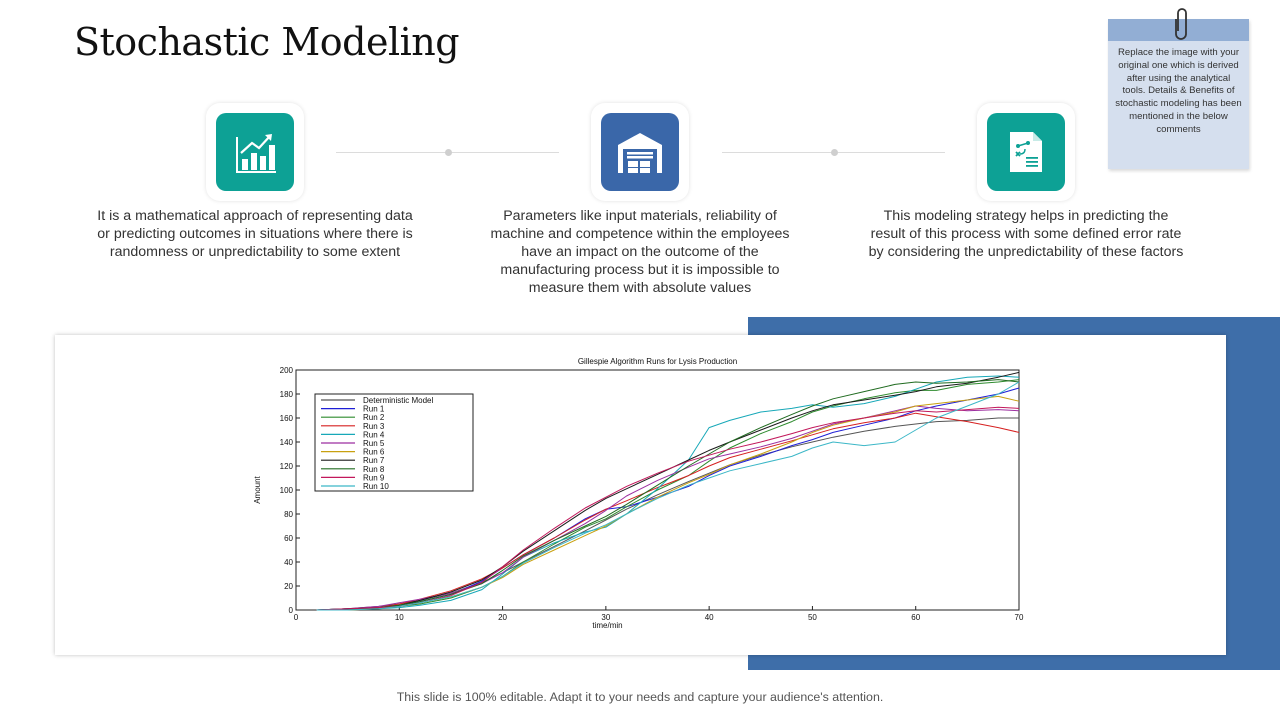 This screenshot has height=720, width=1280. What do you see at coordinates (287, 418) in the screenshot?
I see `y-tick-label: 160` at bounding box center [287, 418].